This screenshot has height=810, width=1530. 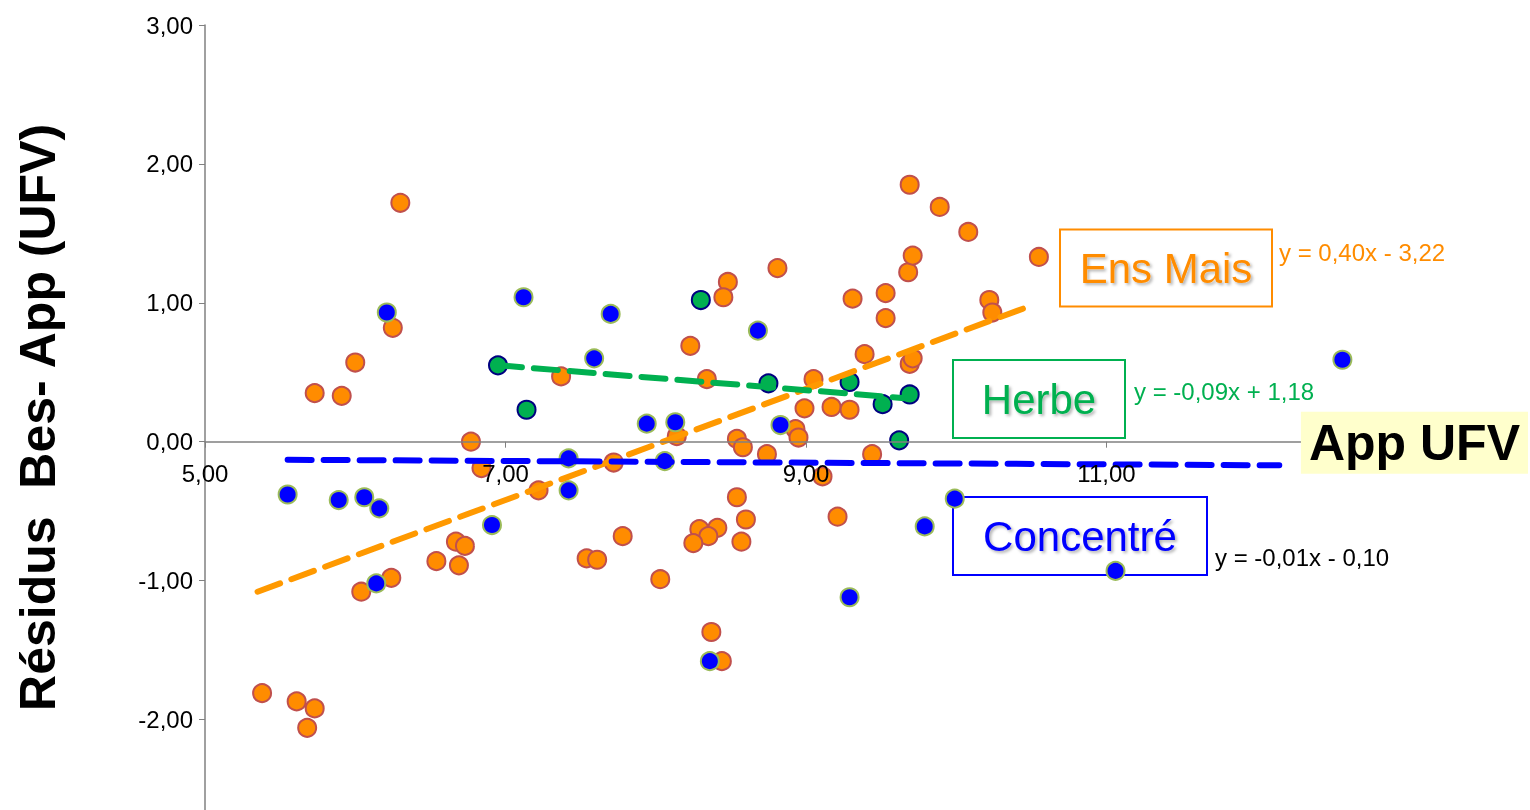 I want to click on annotation: y = -0,01x - 0,10, so click(x=1302, y=557).